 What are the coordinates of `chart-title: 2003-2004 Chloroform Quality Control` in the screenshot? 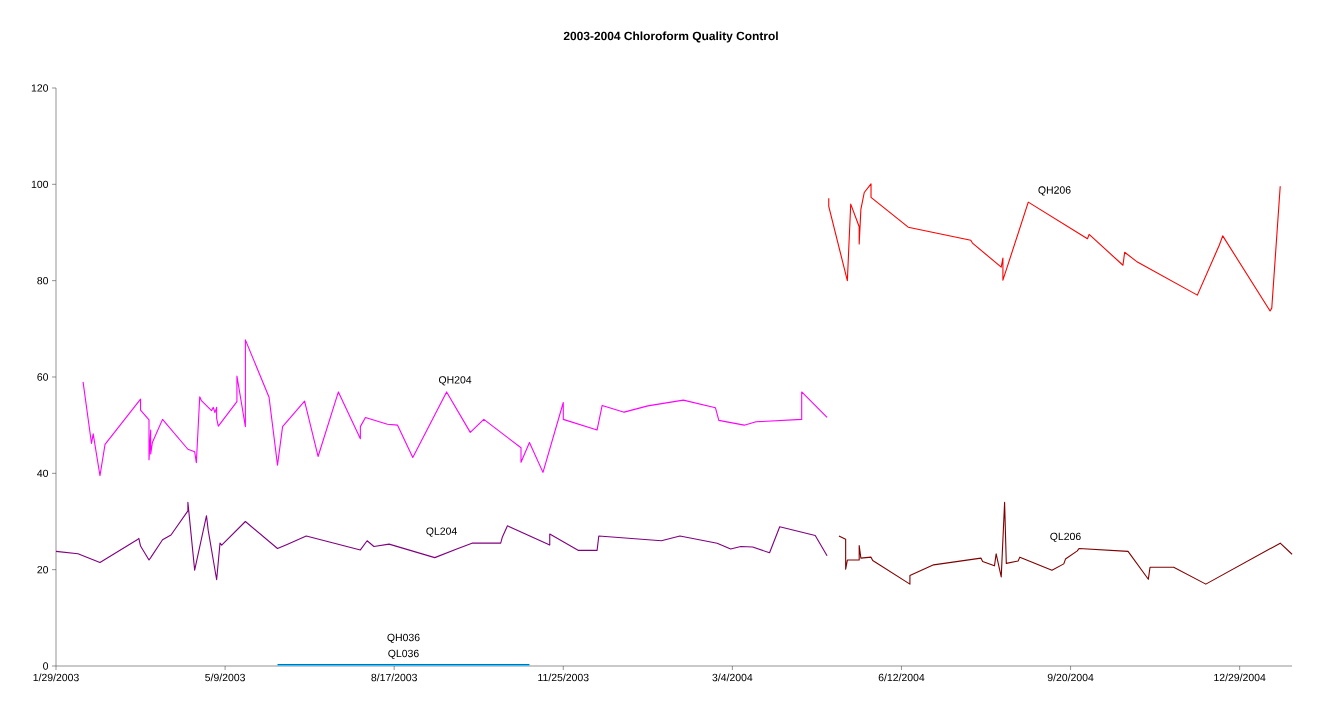 It's located at (670, 37).